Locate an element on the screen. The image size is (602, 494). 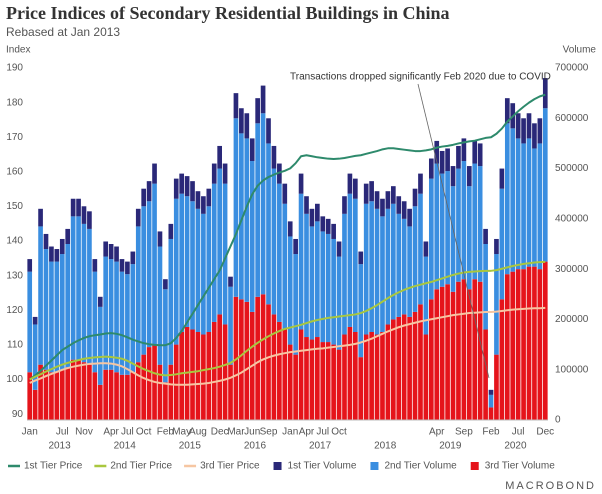
y2-tick-label: 600000 is located at coordinates (572, 118).